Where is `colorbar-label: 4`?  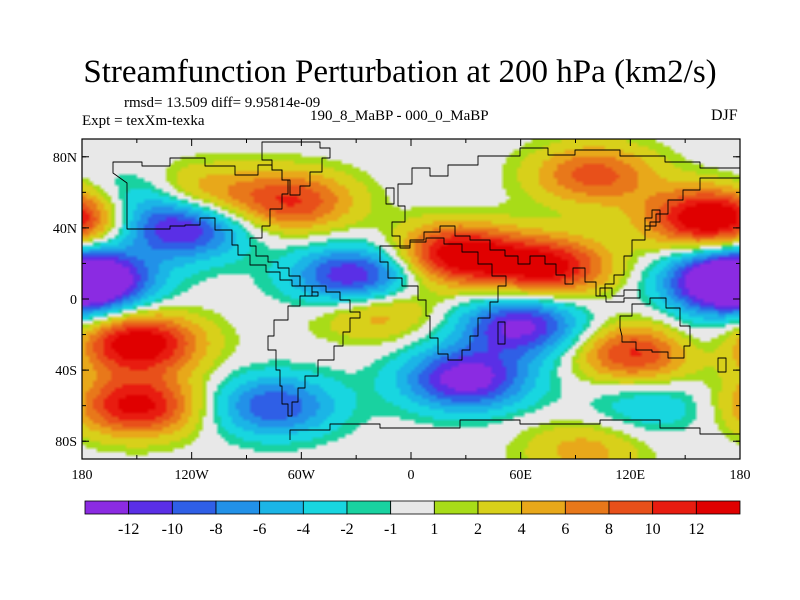 colorbar-label: 4 is located at coordinates (522, 529).